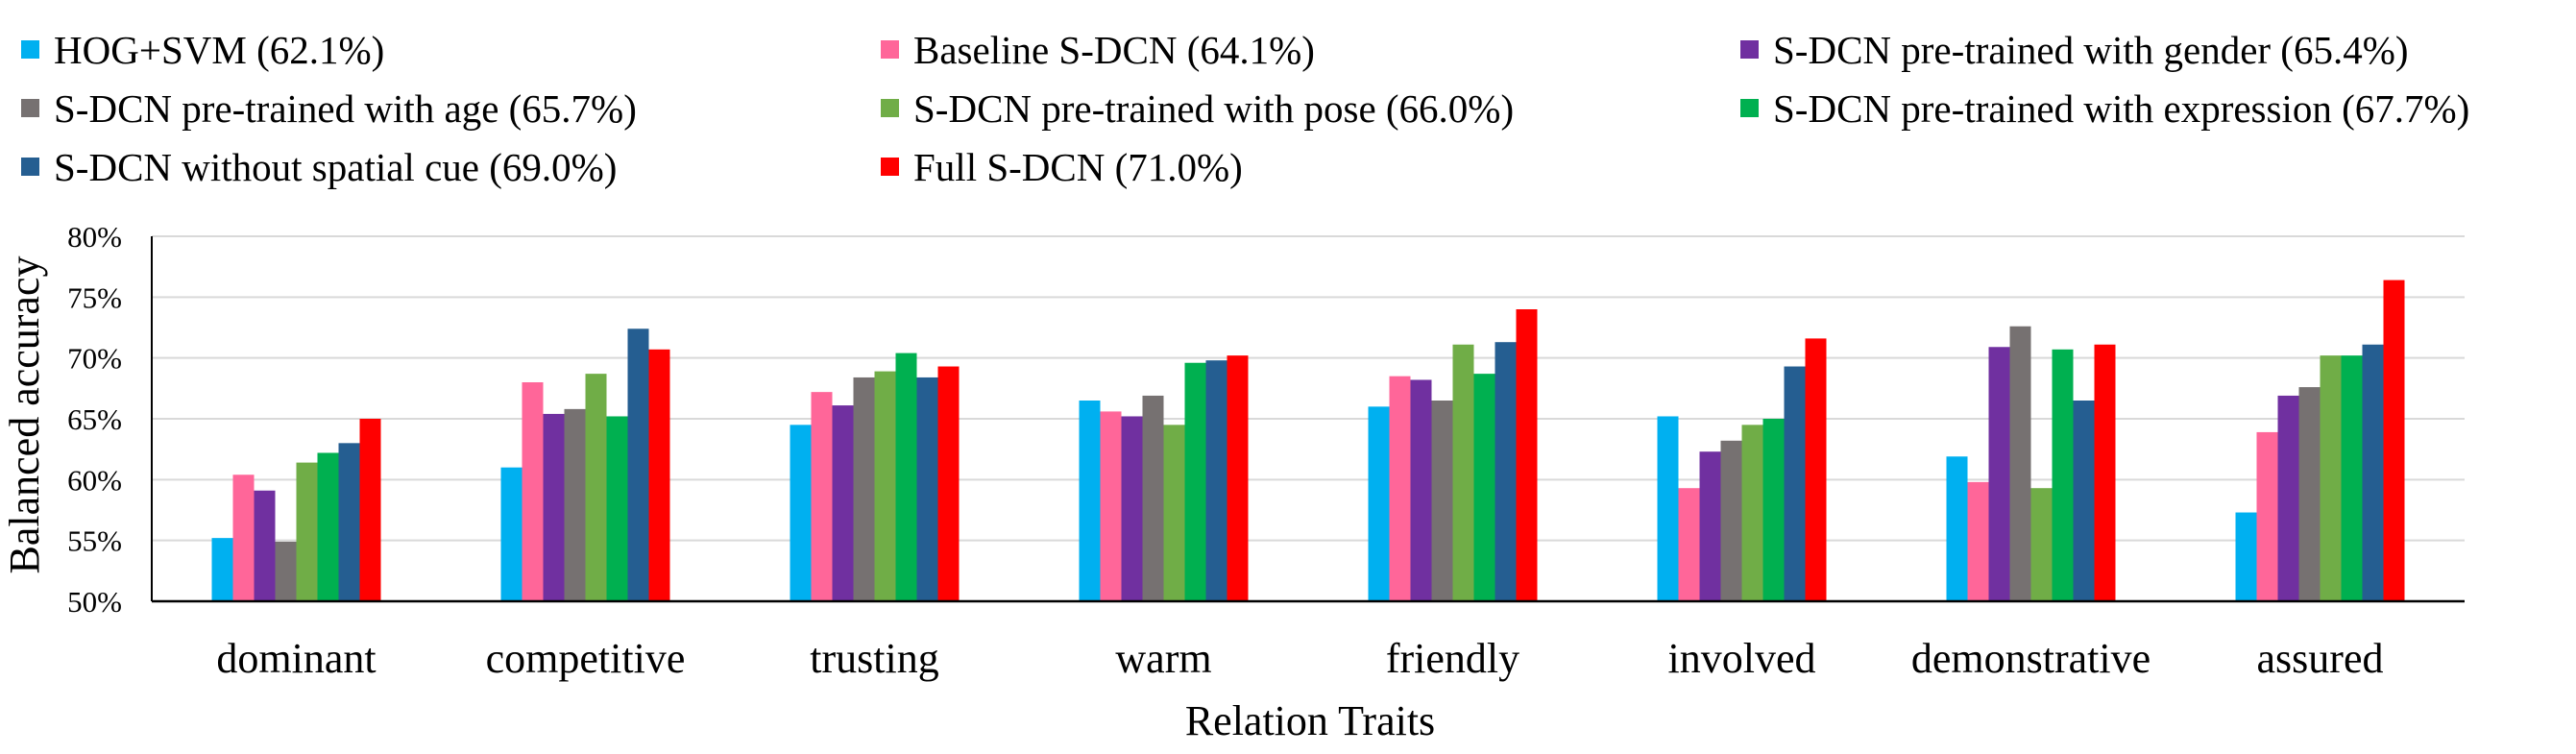 The height and width of the screenshot is (754, 2576). I want to click on legend-label: S-DCN pre-trained with pose (66.0%), so click(1213, 108).